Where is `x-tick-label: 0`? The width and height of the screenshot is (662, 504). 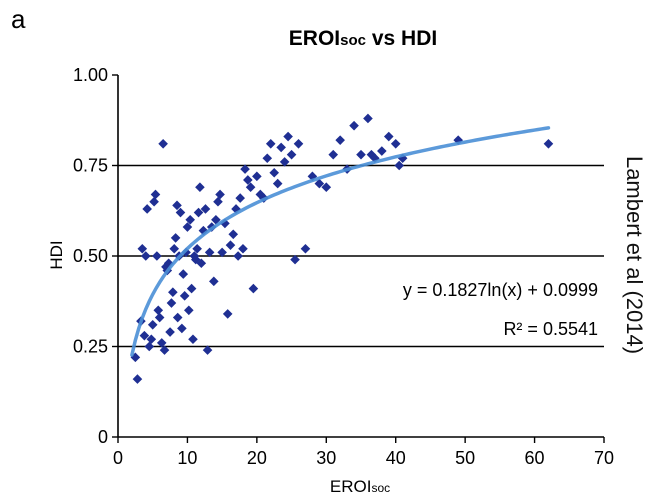
x-tick-label: 0 is located at coordinates (118, 458).